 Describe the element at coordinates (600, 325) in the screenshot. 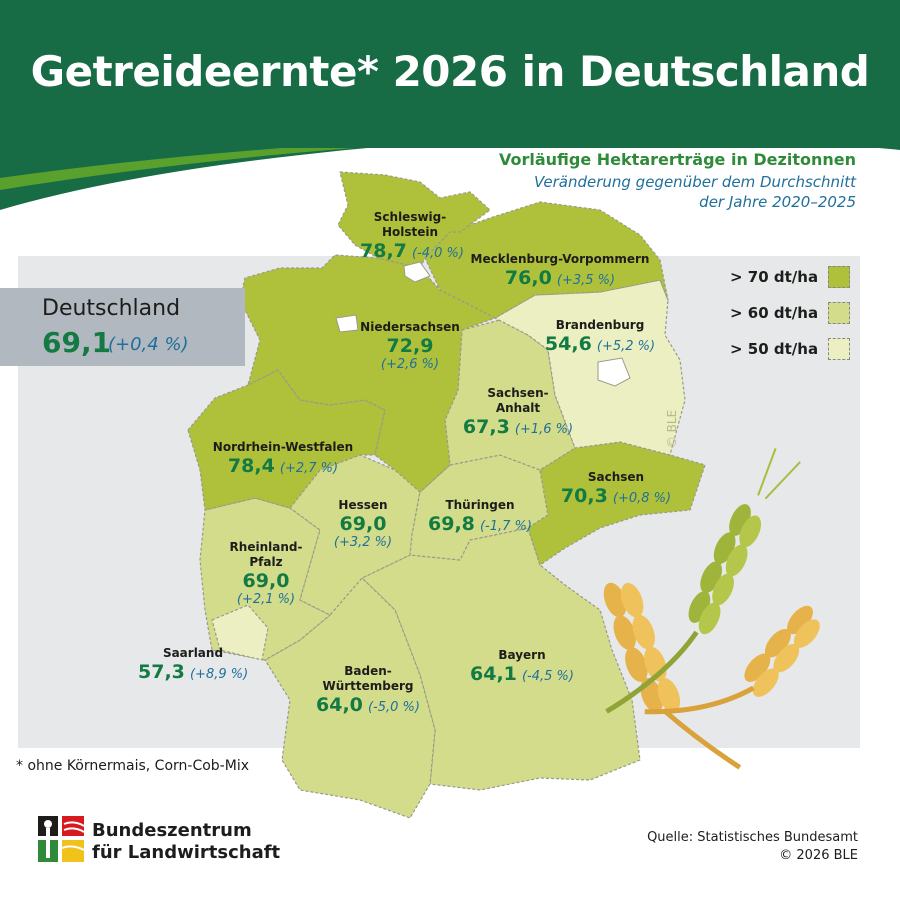

I see `state-name: Brandenburg` at that location.